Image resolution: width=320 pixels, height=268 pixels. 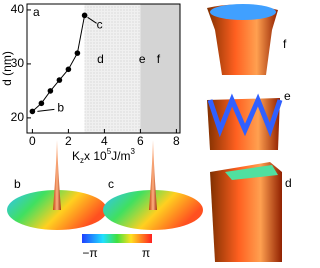 What do you see at coordinates (120, 156) in the screenshot?
I see `x-axis-label-part: J/m` at bounding box center [120, 156].